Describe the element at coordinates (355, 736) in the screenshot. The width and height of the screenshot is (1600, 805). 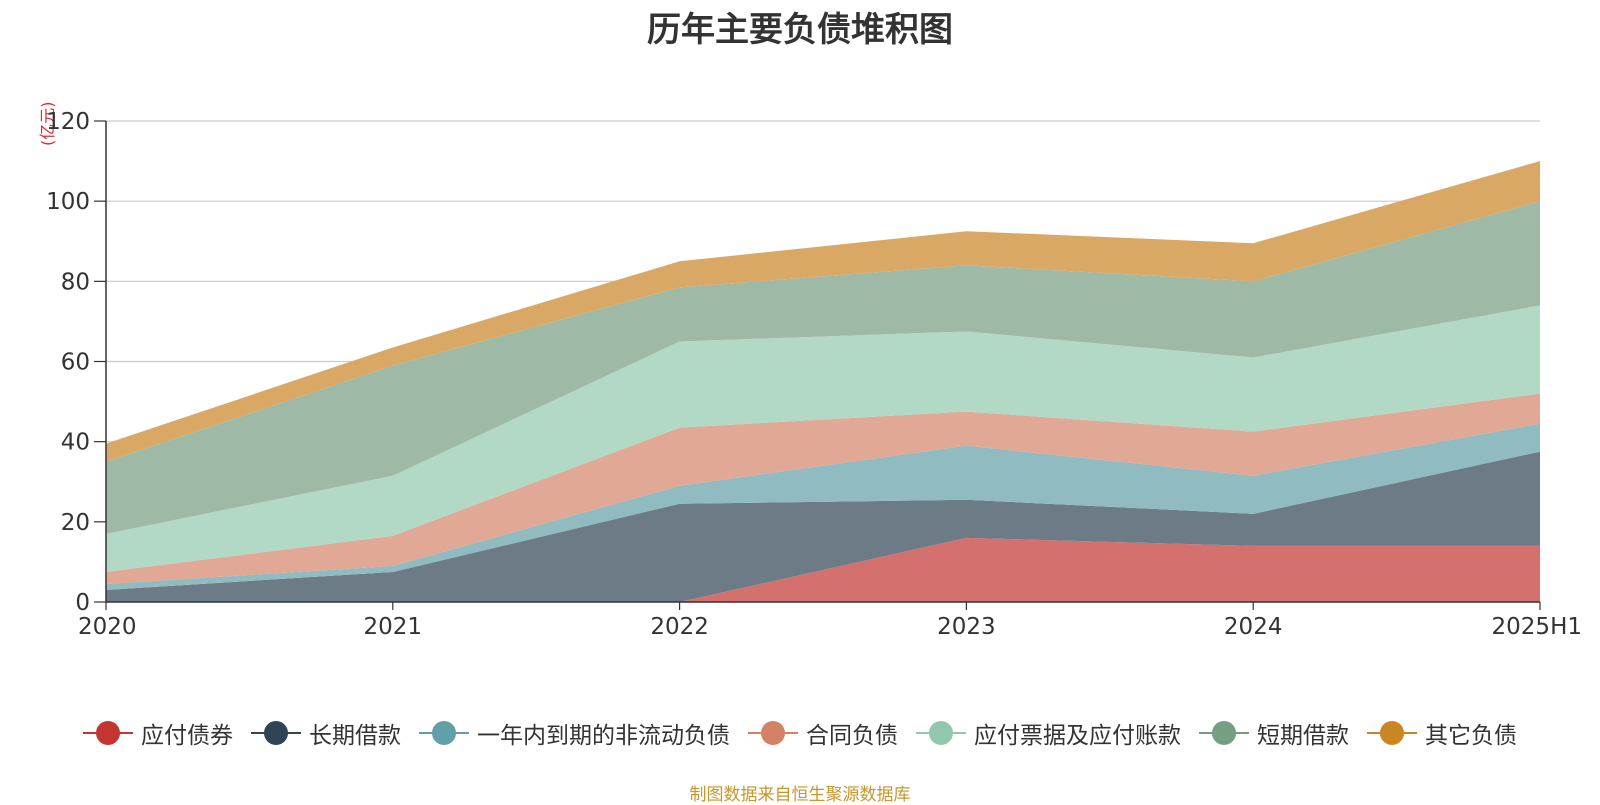
I see `legend-label: 长期借款` at that location.